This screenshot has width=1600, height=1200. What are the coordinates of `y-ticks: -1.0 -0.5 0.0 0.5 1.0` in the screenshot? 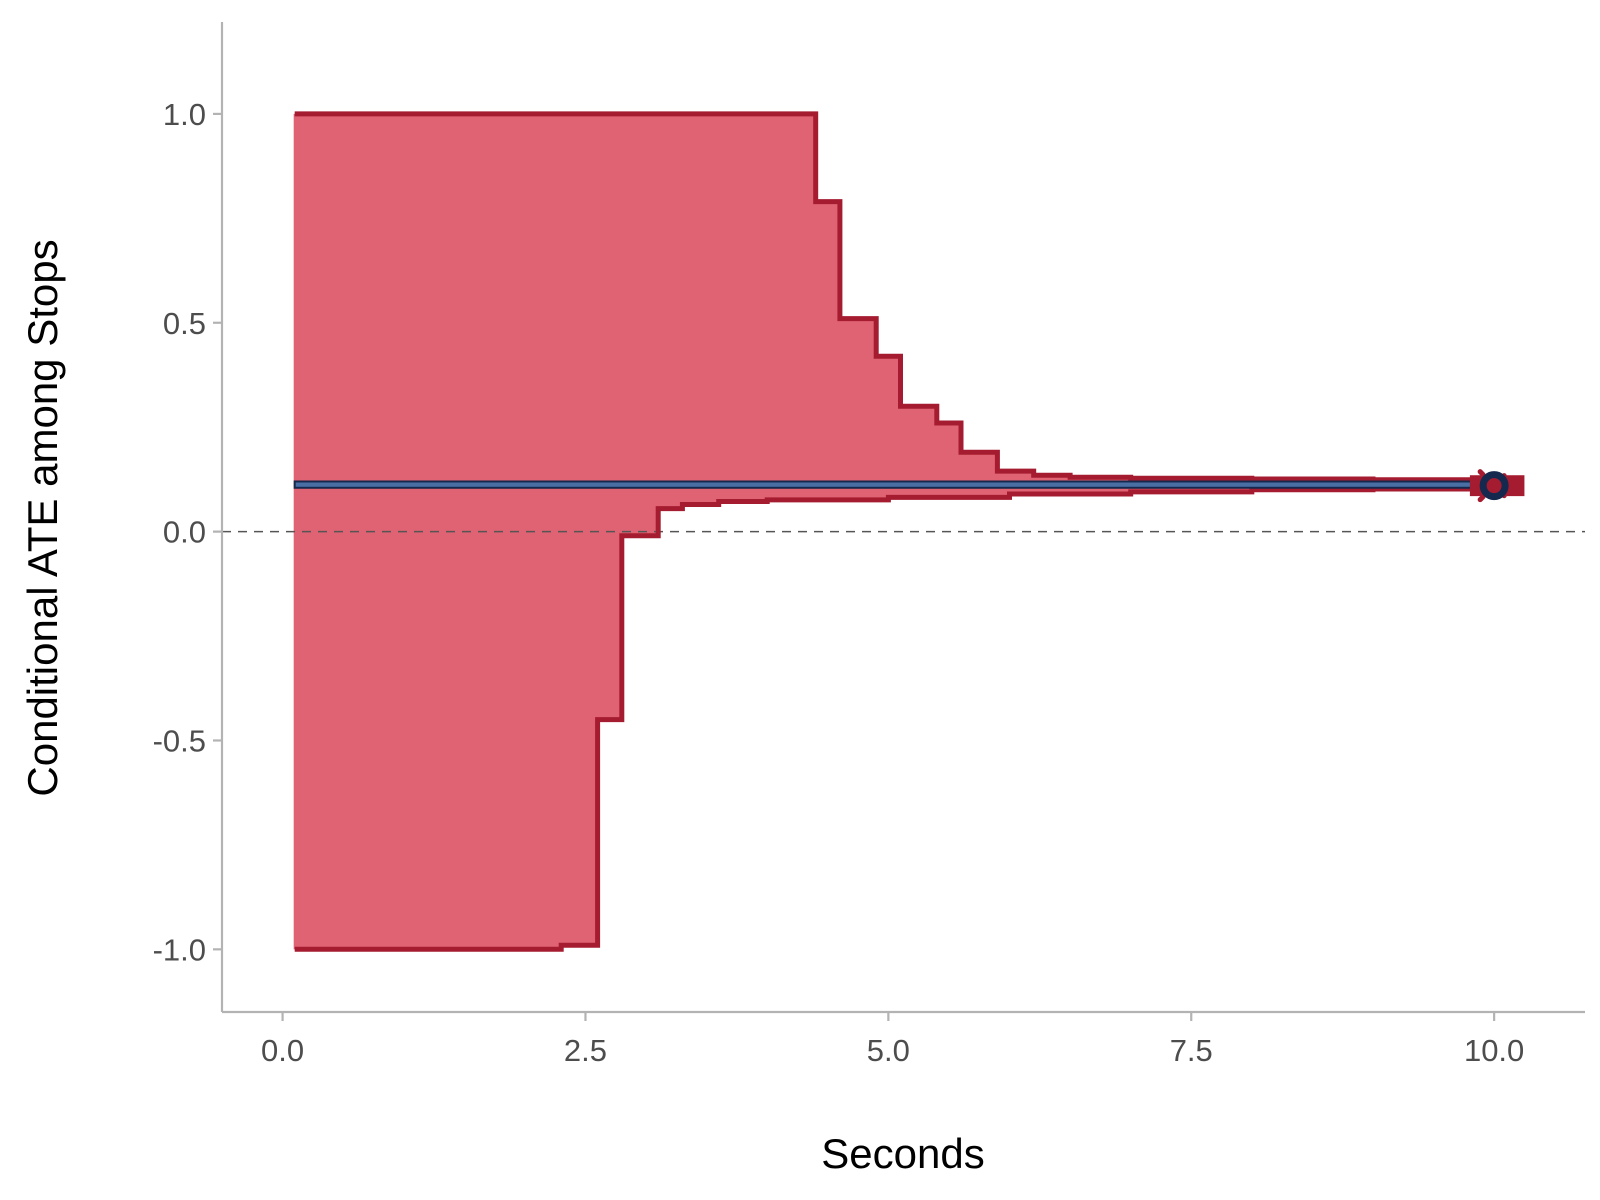 It's located at (187, 532).